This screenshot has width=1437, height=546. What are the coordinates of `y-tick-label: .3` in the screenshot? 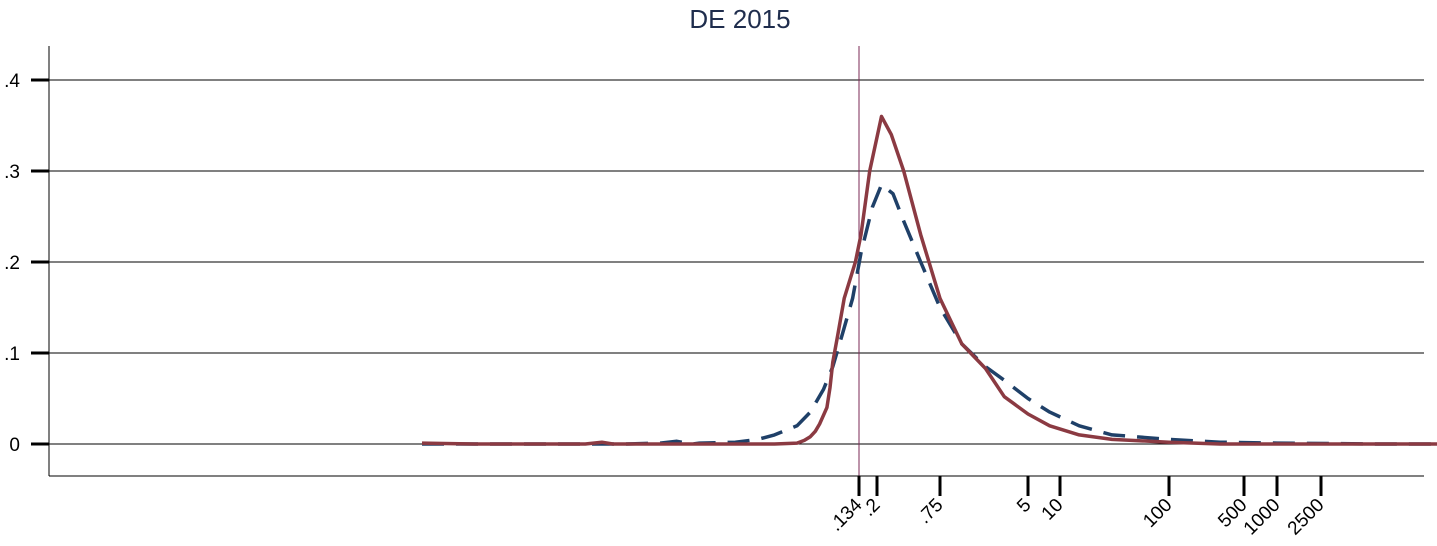 It's located at (12, 172).